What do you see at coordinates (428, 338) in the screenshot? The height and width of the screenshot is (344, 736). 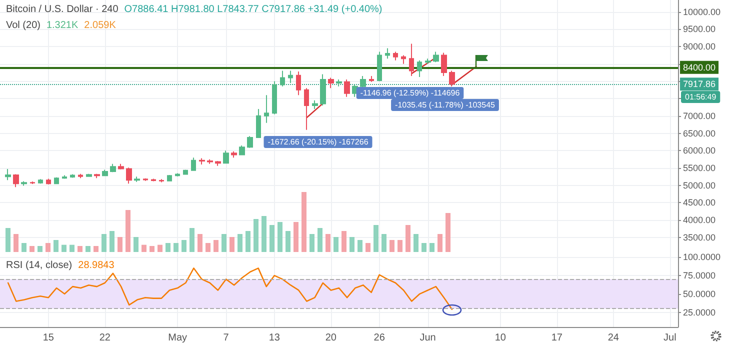 I see `x-tick-label: Jun` at bounding box center [428, 338].